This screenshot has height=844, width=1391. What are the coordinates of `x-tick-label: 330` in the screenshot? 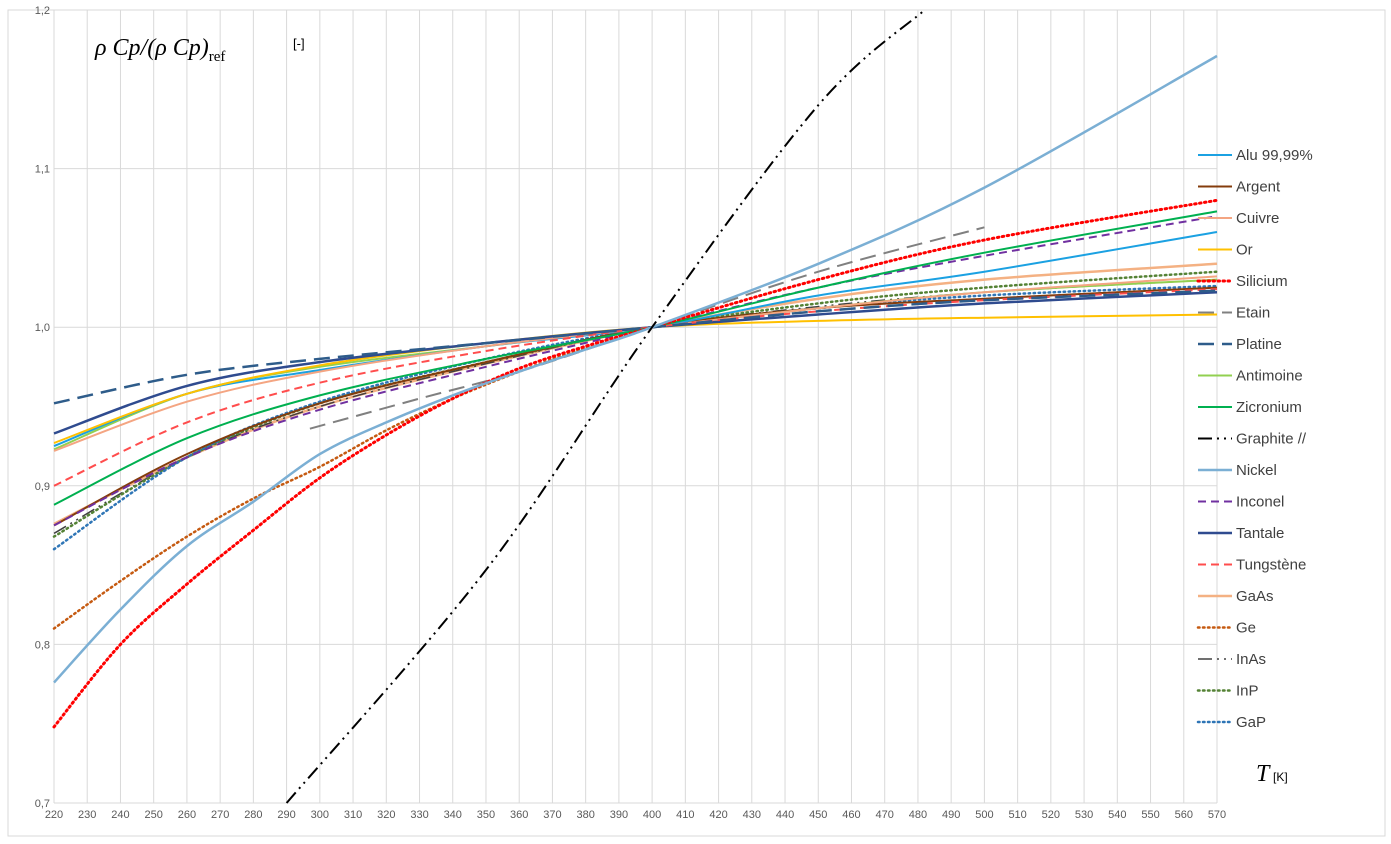 It's located at (419, 815).